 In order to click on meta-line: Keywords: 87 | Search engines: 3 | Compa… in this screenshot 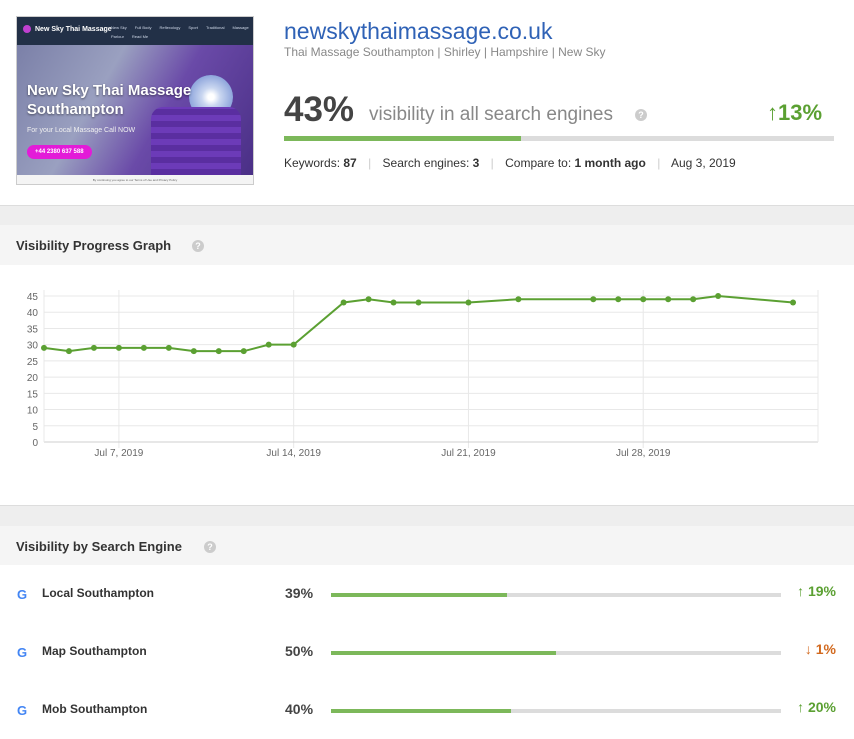, I will do `click(510, 163)`.